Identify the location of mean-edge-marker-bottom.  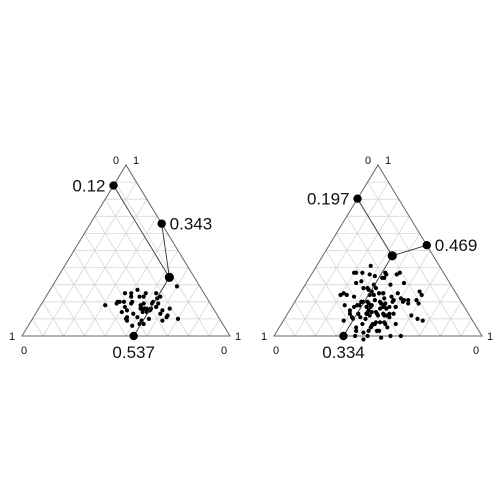
(133, 336).